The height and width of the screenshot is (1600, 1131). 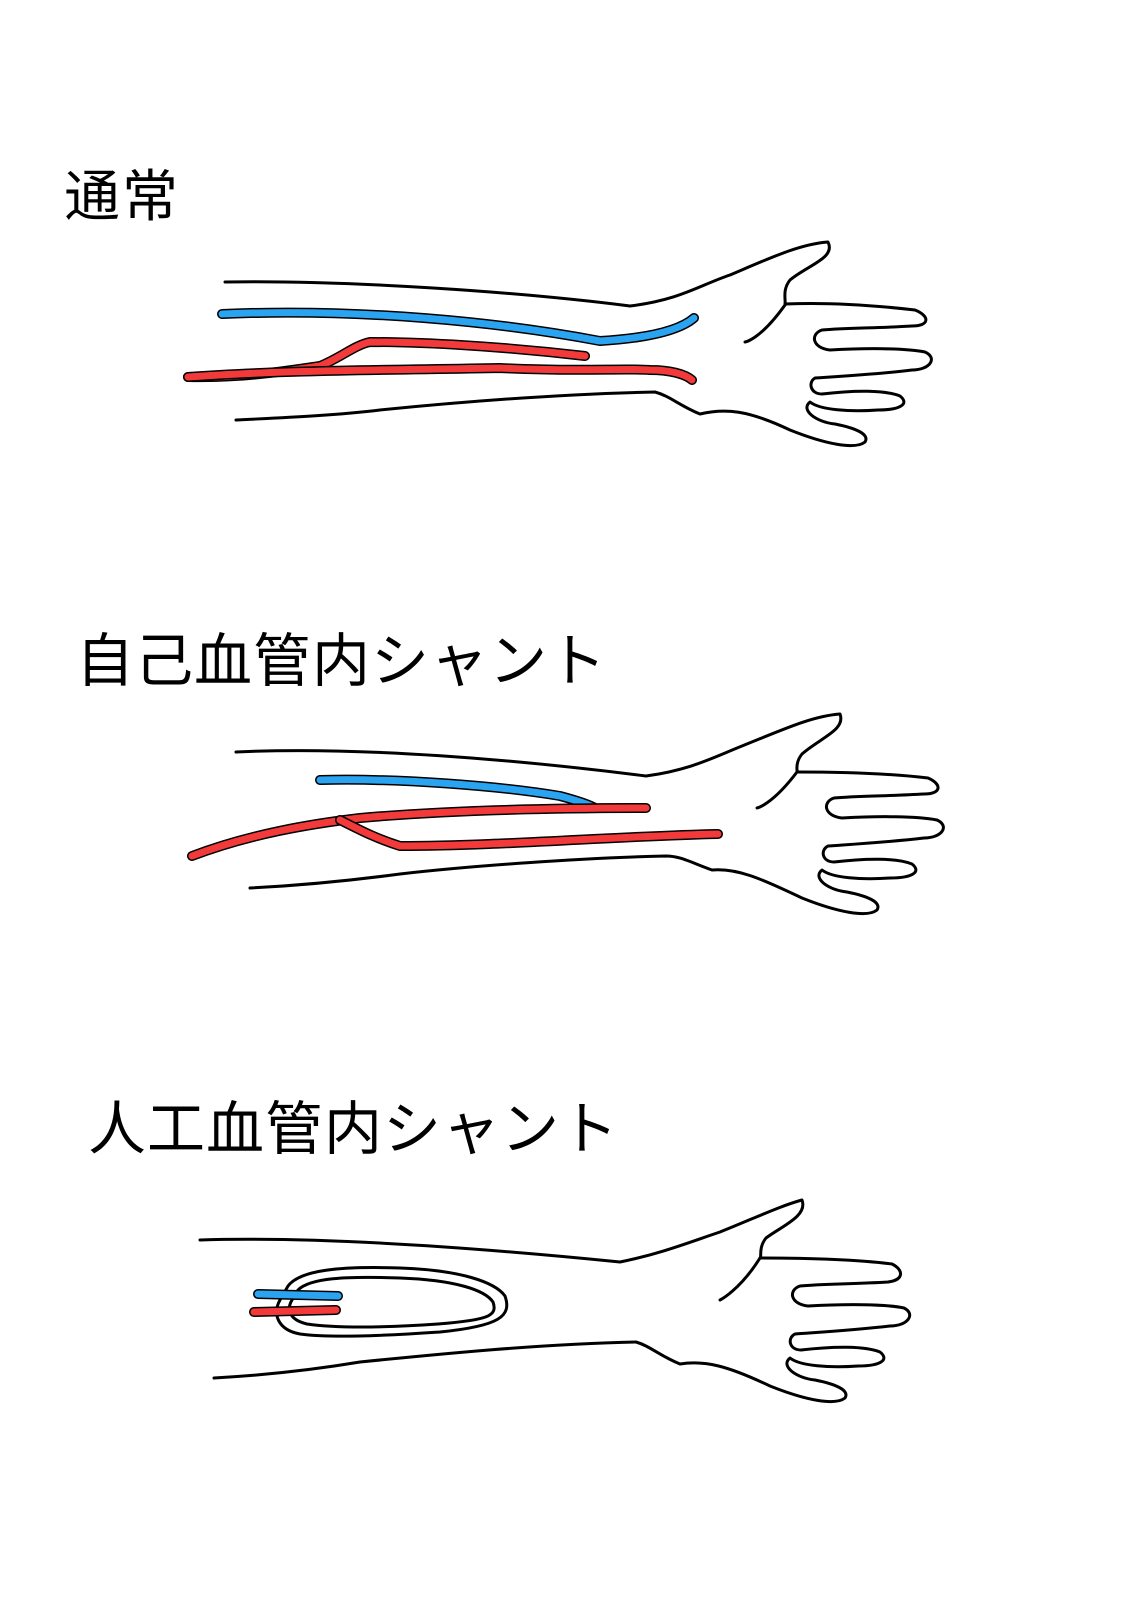 I want to click on graft-shunt-label: 人工血管内シャント, so click(x=354, y=1129).